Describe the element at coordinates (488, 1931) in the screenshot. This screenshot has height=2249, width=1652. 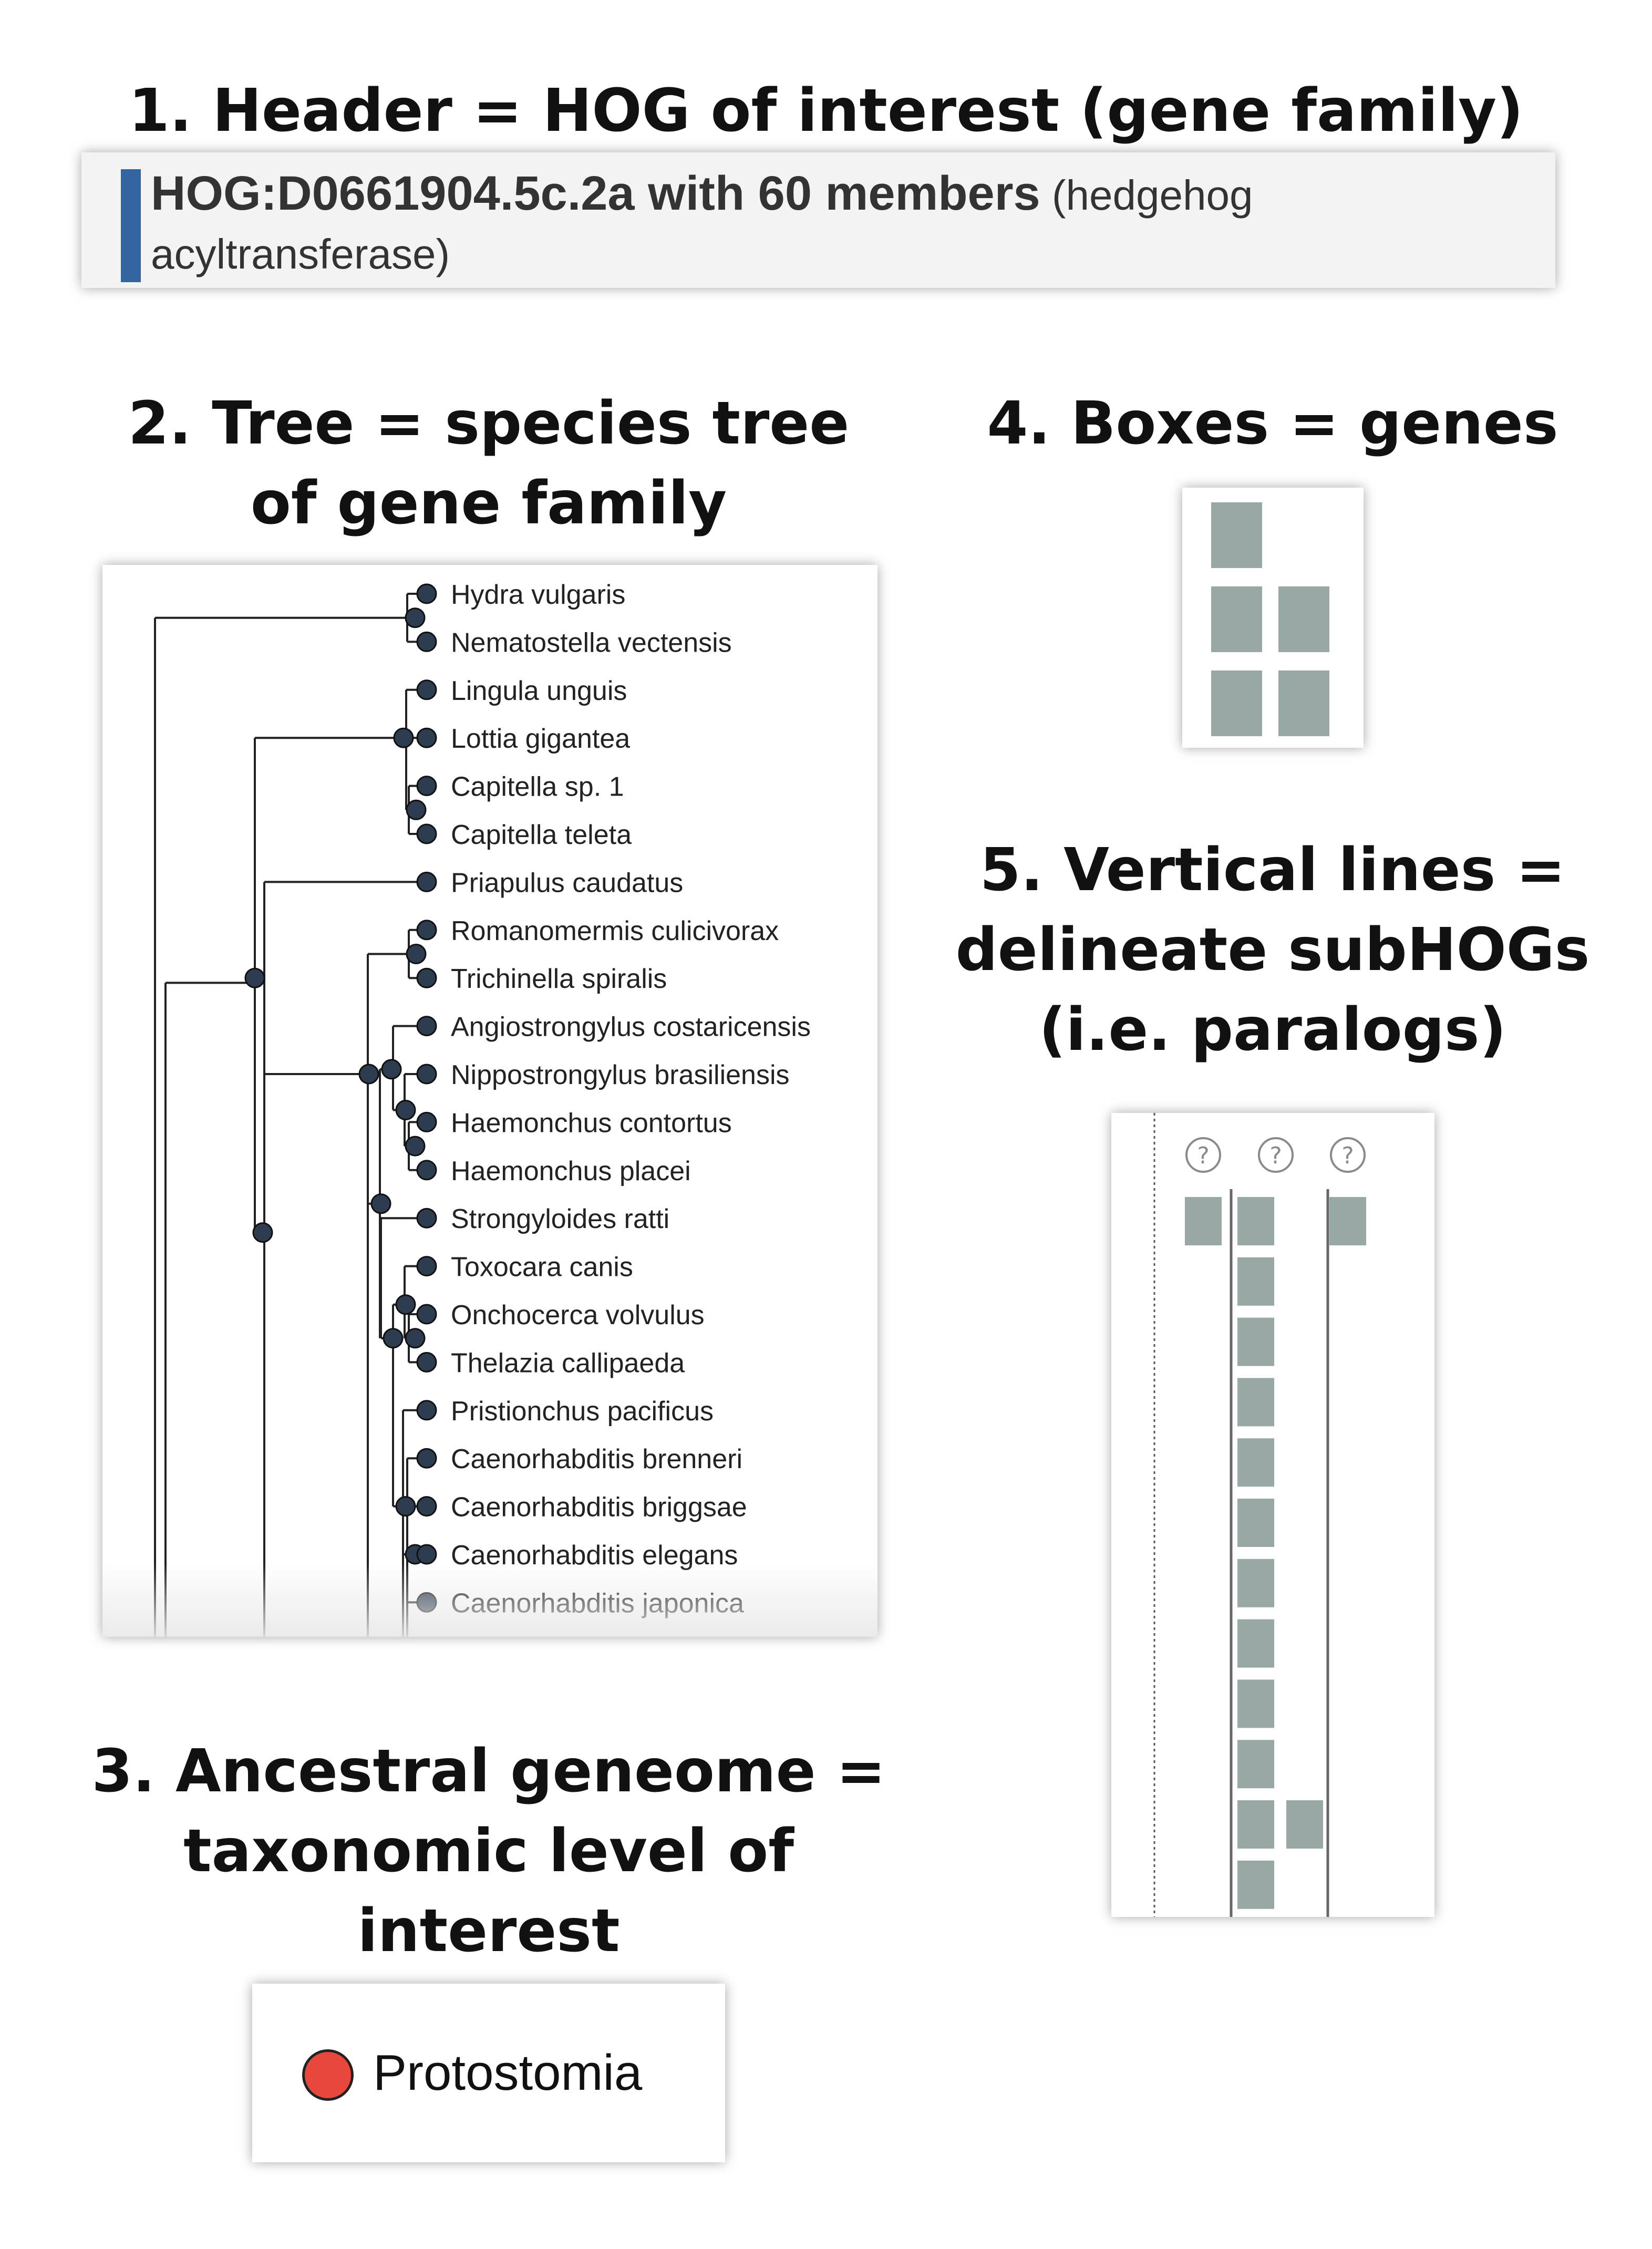
I see `ancestral-title-line3: interest` at that location.